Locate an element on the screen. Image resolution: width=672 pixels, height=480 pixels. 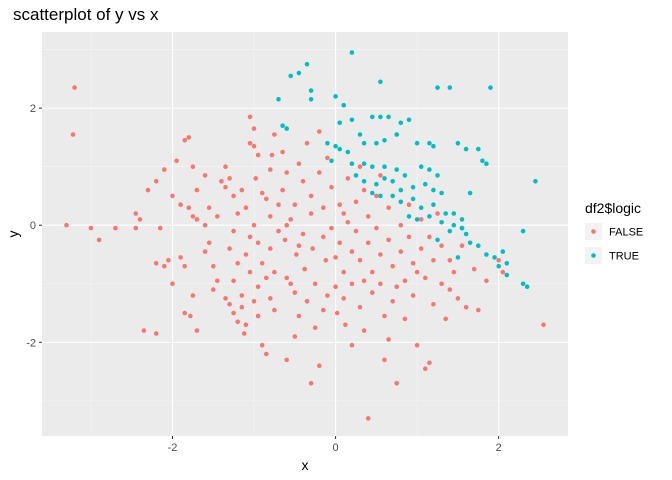
x-tick-label: 0 is located at coordinates (336, 448).